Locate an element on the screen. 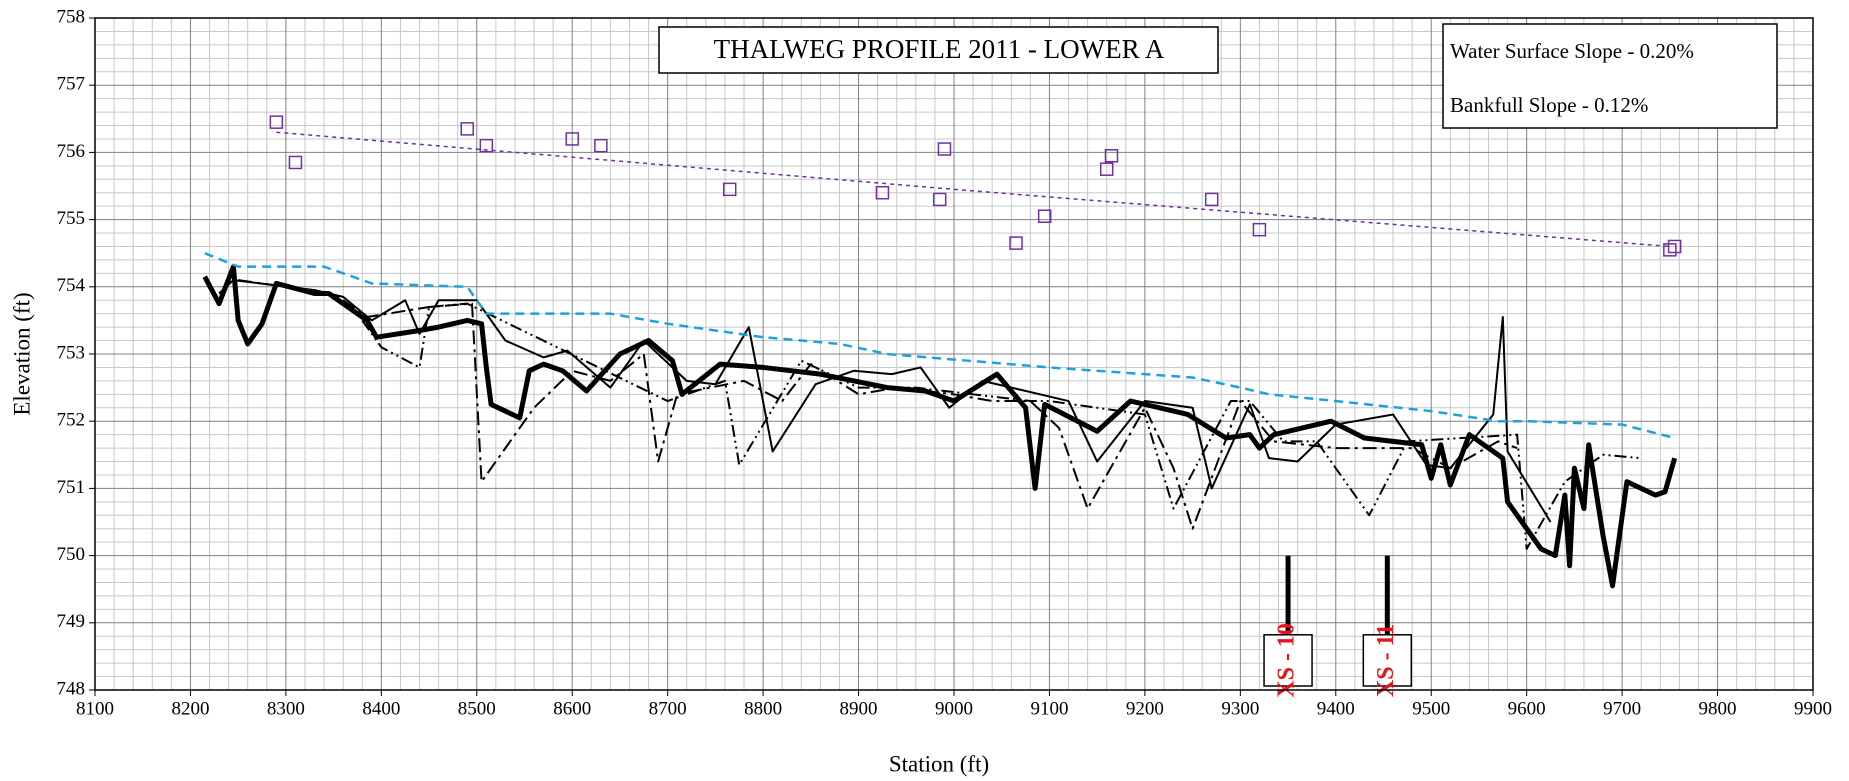 This screenshot has height=781, width=1849. y-tick-label: 753 is located at coordinates (71, 352).